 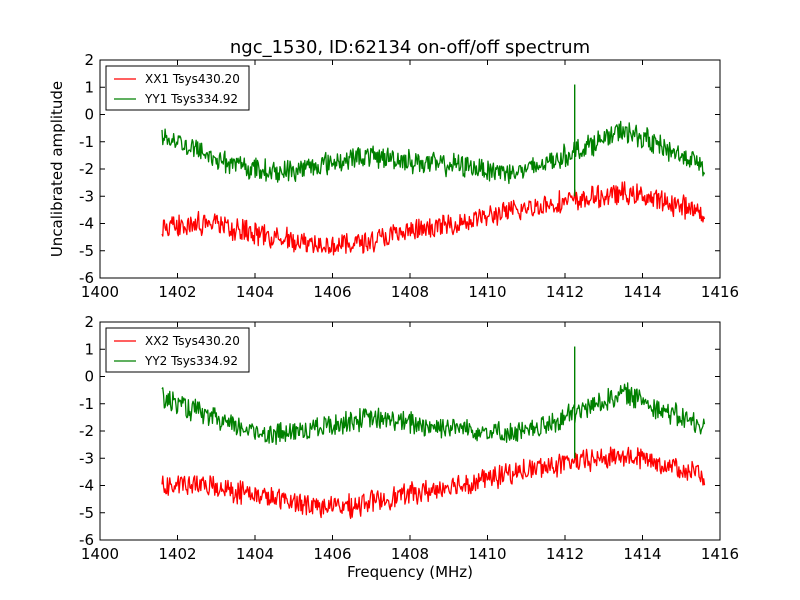 What do you see at coordinates (57, 169) in the screenshot?
I see `y-axis-label: Uncalibrated amplitude` at bounding box center [57, 169].